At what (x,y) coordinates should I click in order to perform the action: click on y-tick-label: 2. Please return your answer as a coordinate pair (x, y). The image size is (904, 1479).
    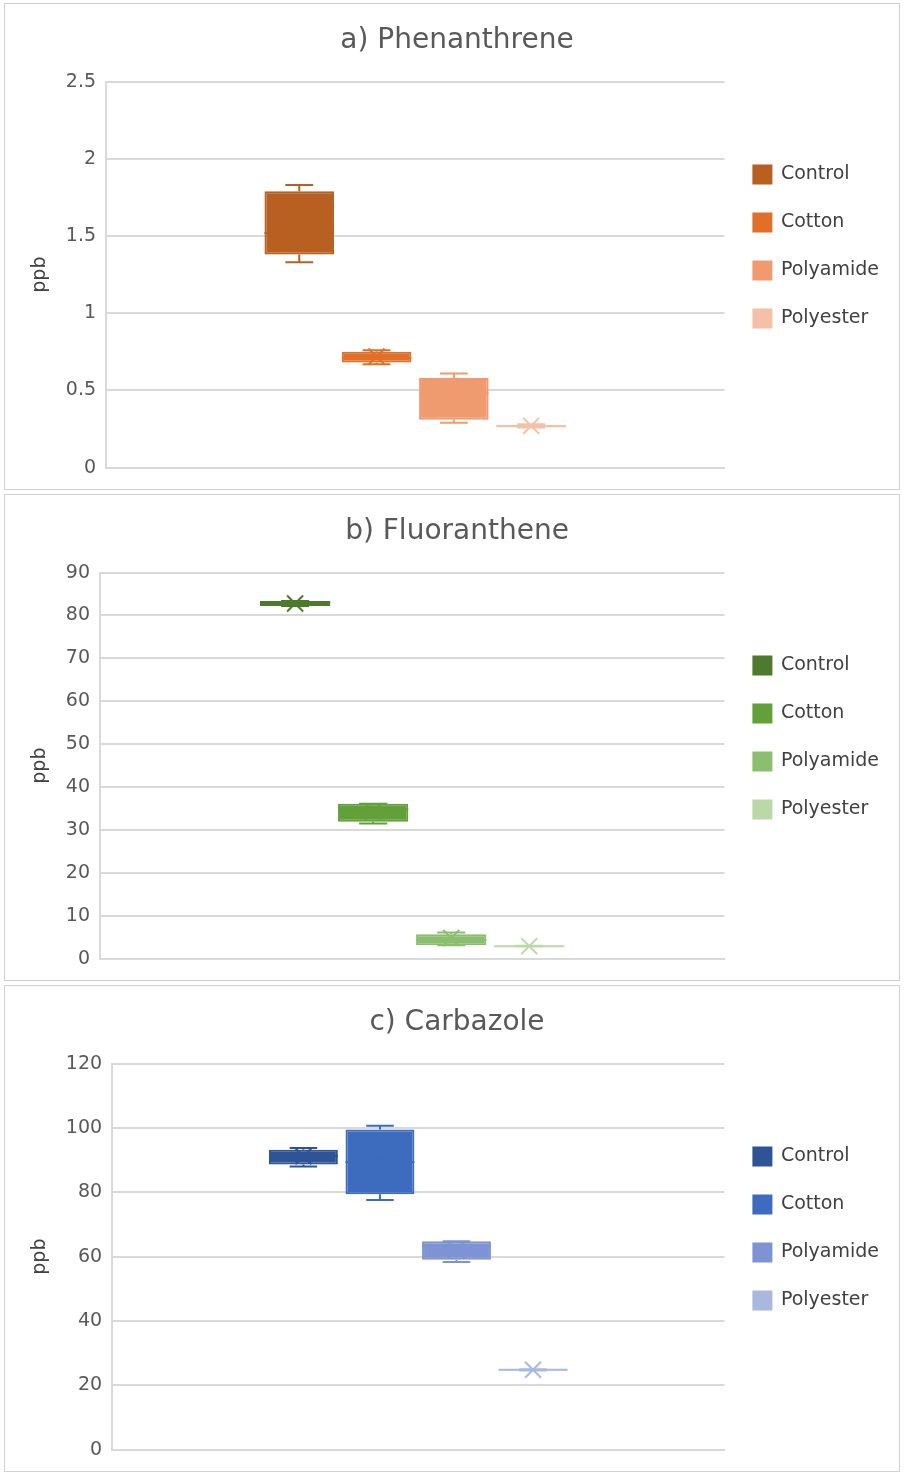
    Looking at the image, I should click on (90, 156).